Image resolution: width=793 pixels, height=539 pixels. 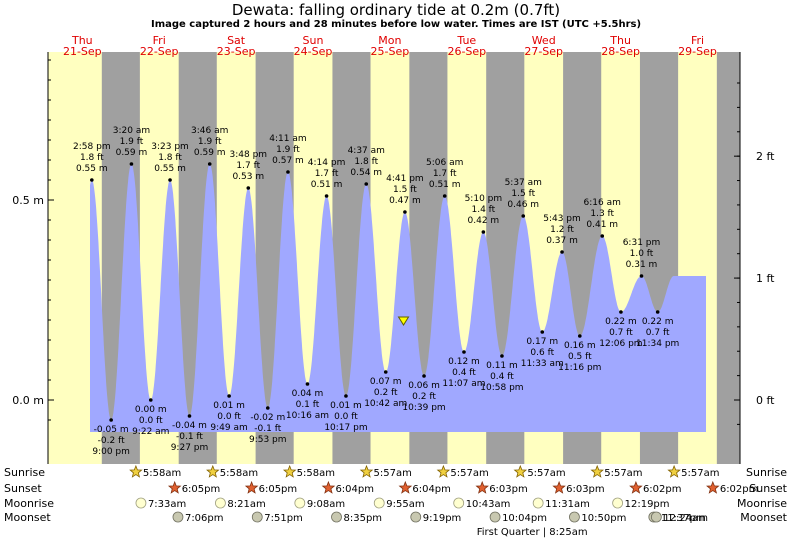 What do you see at coordinates (405, 179) in the screenshot?
I see `high-time-label: 4:41 pm` at bounding box center [405, 179].